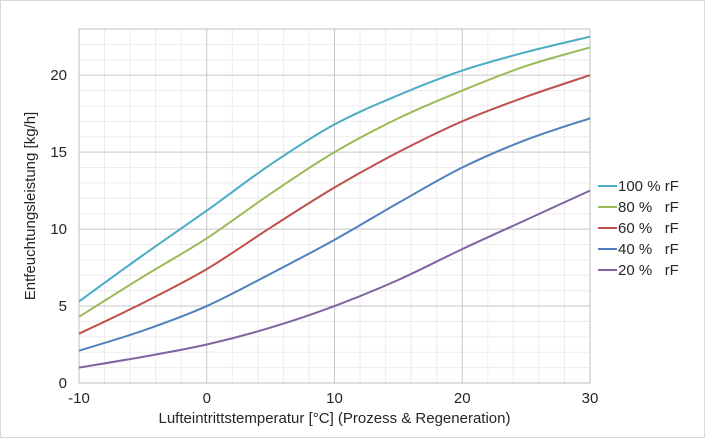  I want to click on x-tick-label: 0, so click(207, 398).